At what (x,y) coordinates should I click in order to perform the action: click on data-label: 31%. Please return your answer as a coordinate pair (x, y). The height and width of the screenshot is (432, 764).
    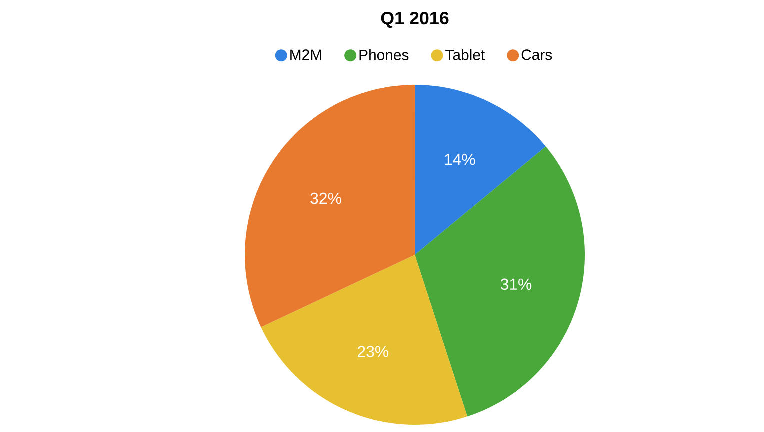
    Looking at the image, I should click on (516, 284).